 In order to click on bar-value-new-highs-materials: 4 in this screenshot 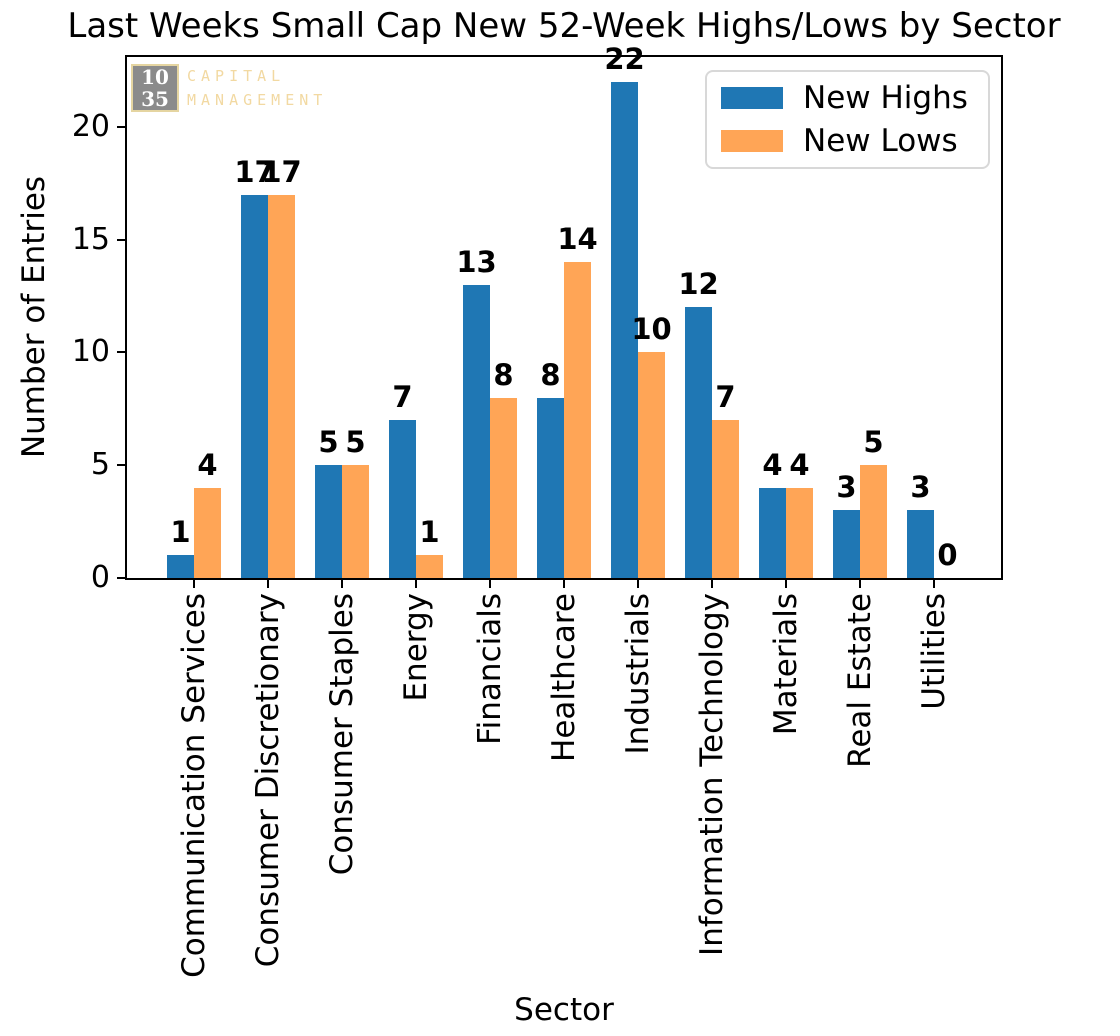, I will do `click(772, 465)`.